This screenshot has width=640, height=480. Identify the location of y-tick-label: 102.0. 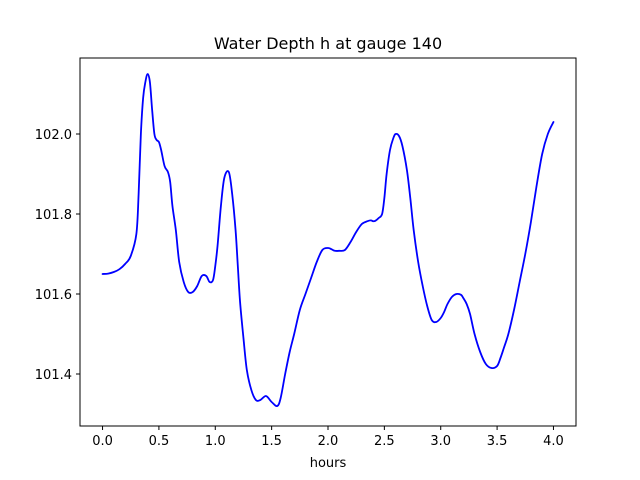
(53, 135).